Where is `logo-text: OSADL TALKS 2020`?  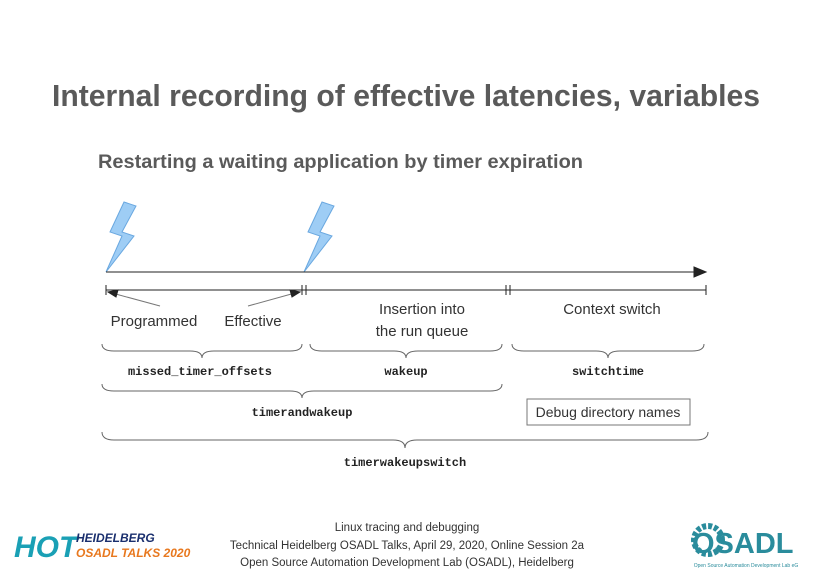 logo-text: OSADL TALKS 2020 is located at coordinates (133, 553).